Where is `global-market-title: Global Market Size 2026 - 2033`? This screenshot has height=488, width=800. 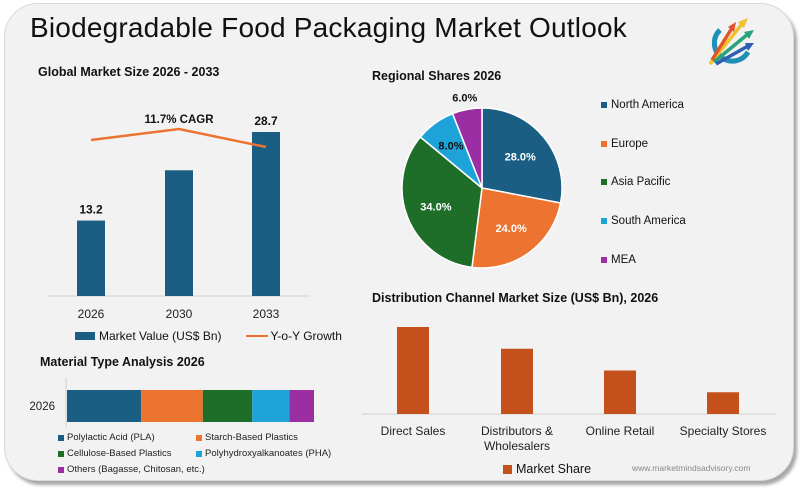 global-market-title: Global Market Size 2026 - 2033 is located at coordinates (129, 72).